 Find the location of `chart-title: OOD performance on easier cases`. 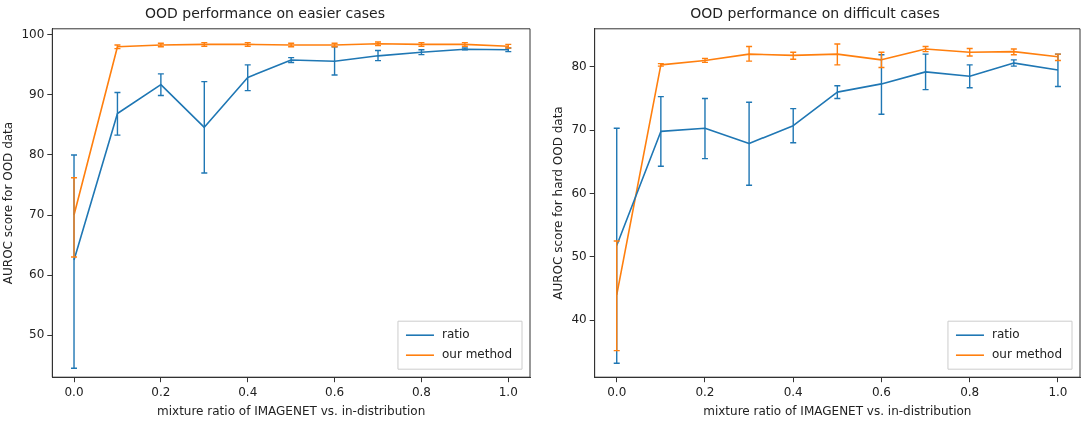

chart-title: OOD performance on easier cases is located at coordinates (265, 13).